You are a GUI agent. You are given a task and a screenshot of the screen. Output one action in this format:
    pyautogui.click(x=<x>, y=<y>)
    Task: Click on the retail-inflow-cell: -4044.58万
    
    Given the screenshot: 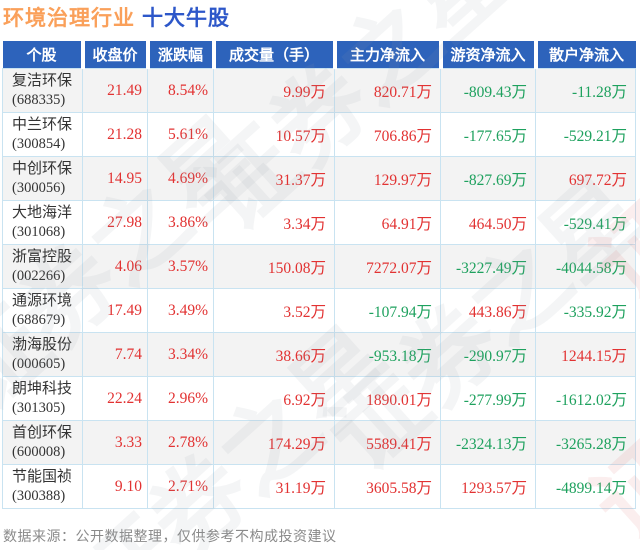 What is the action you would take?
    pyautogui.click(x=585, y=266)
    